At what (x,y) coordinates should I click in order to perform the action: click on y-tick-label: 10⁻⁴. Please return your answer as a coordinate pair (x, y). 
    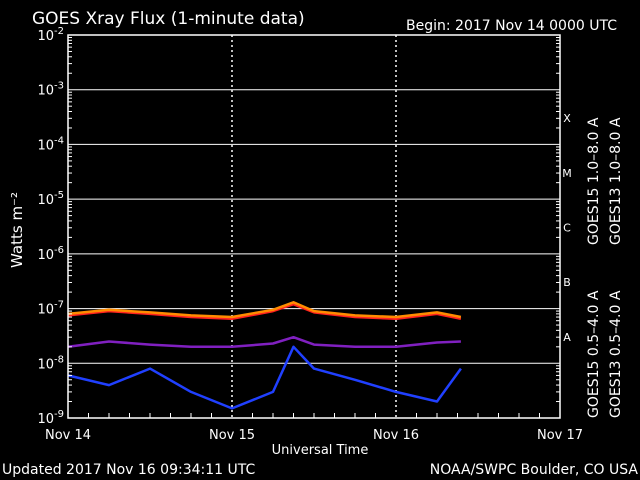
    Looking at the image, I should click on (50, 144).